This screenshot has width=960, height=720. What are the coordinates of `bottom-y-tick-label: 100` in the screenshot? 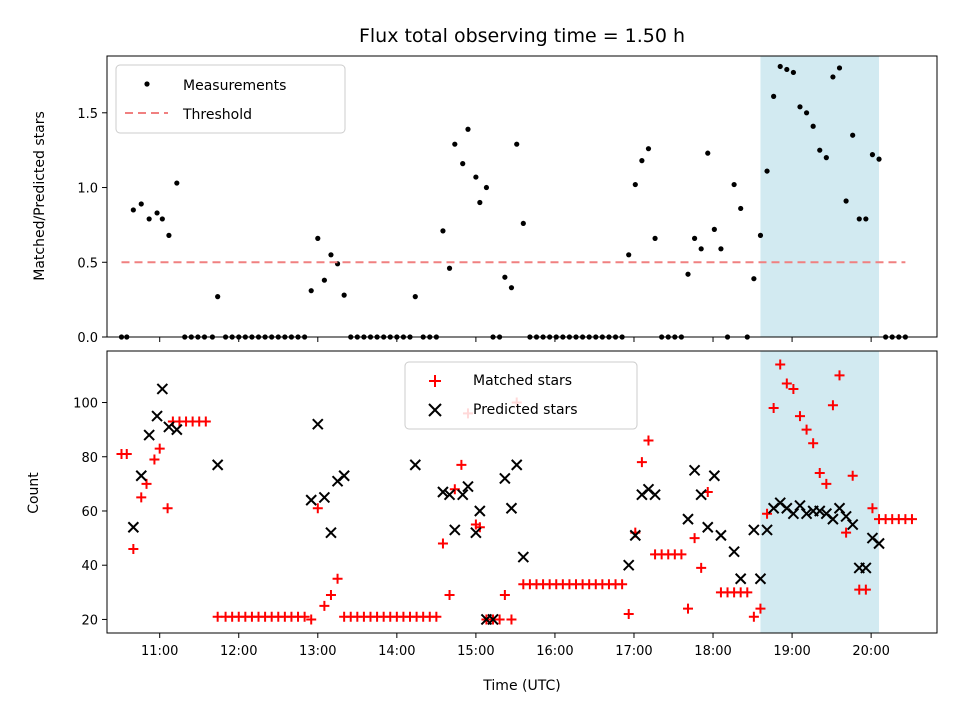 It's located at (85, 404).